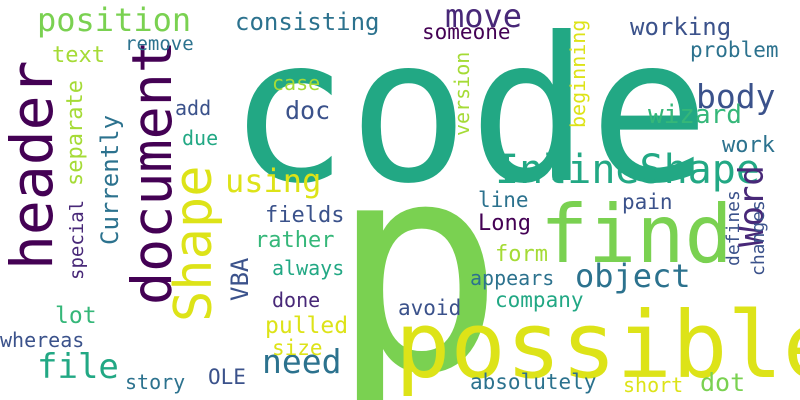 The width and height of the screenshot is (800, 400). What do you see at coordinates (504, 224) in the screenshot?
I see `cloud-word: Long` at bounding box center [504, 224].